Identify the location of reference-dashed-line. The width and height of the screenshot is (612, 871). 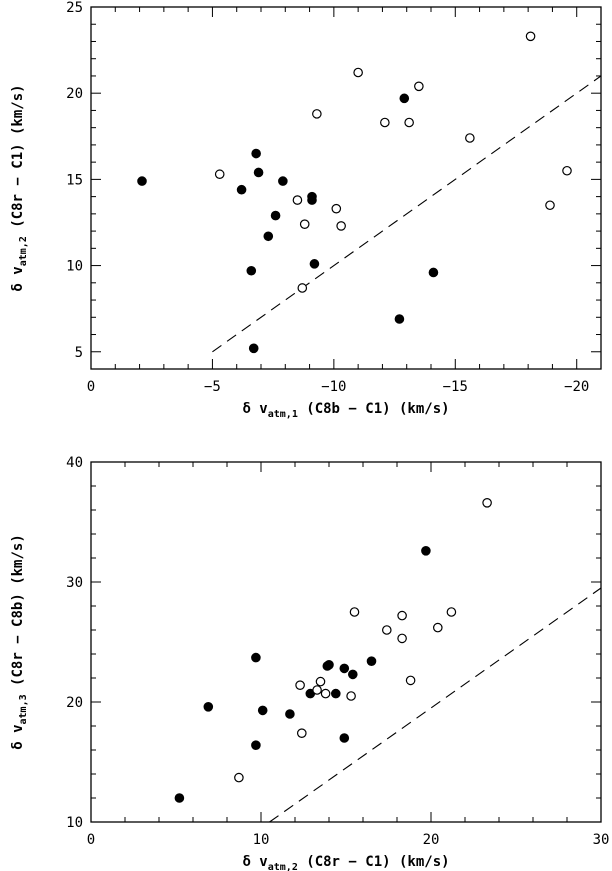
(435, 705).